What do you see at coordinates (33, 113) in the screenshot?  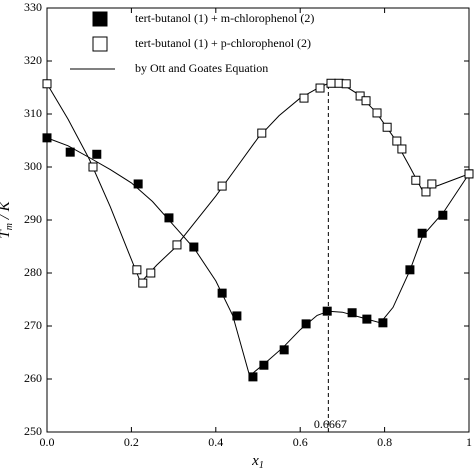 I see `y-tick-label: 310` at bounding box center [33, 113].